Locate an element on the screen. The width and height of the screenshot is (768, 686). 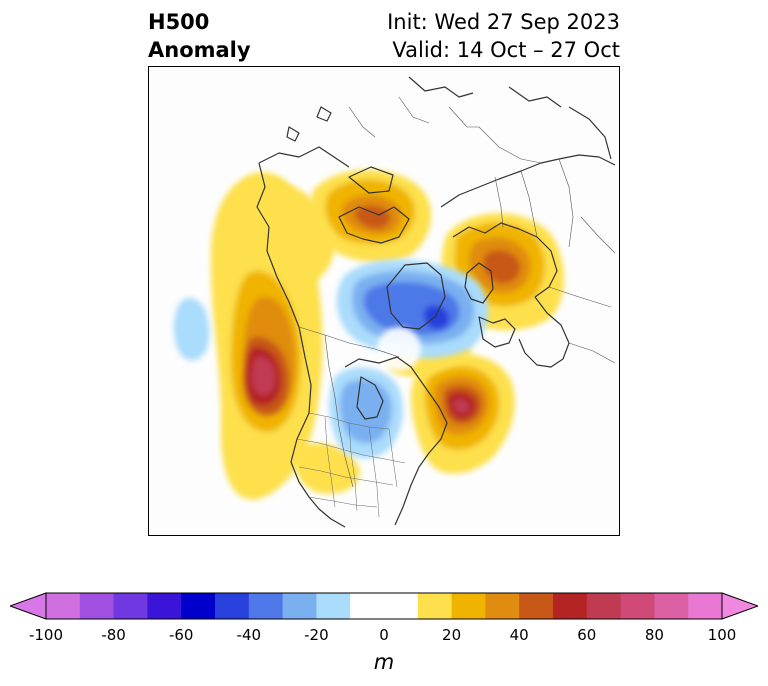
colorbar-tick-label: 80 is located at coordinates (654, 635).